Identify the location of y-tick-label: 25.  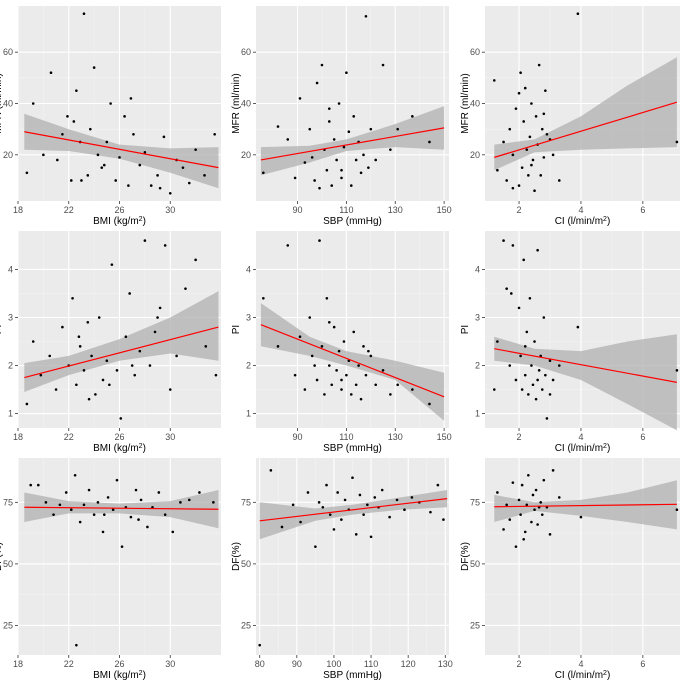
(475, 625).